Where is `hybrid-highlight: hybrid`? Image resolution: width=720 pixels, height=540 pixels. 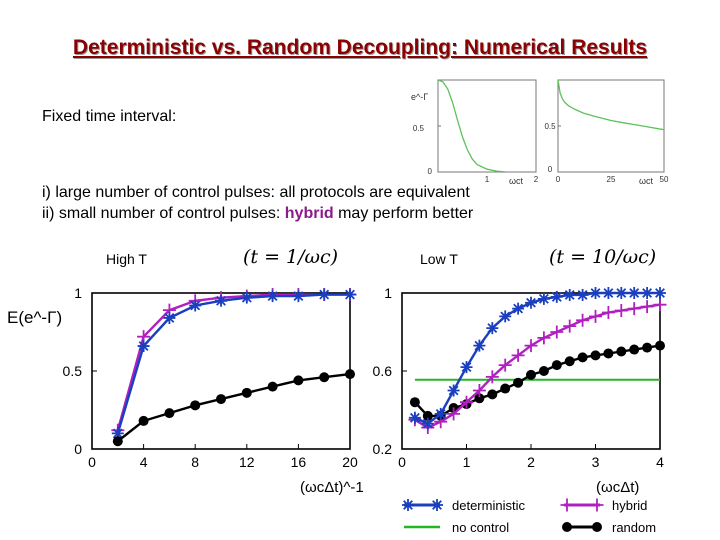
hybrid-highlight: hybrid is located at coordinates (309, 213).